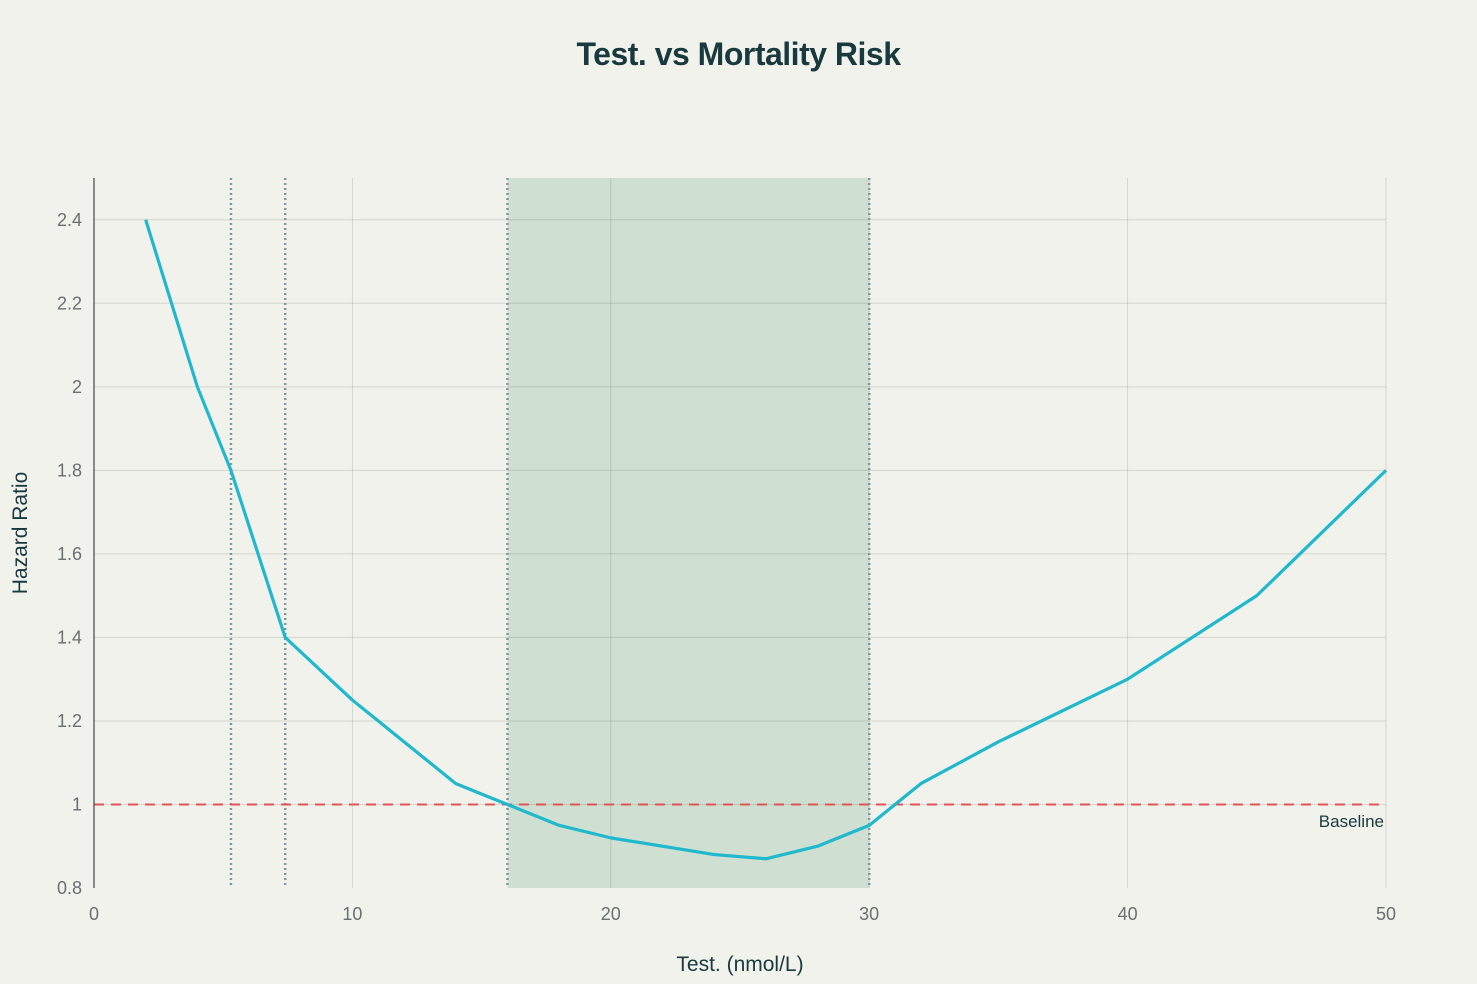 Image resolution: width=1477 pixels, height=984 pixels. I want to click on x-tick-label: 0, so click(94, 914).